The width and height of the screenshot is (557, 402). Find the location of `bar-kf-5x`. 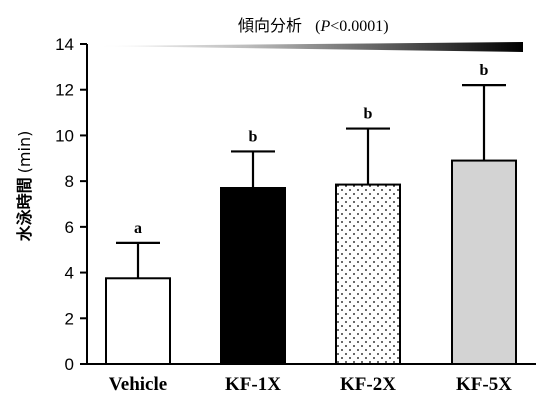

bar-kf-5x is located at coordinates (484, 262).